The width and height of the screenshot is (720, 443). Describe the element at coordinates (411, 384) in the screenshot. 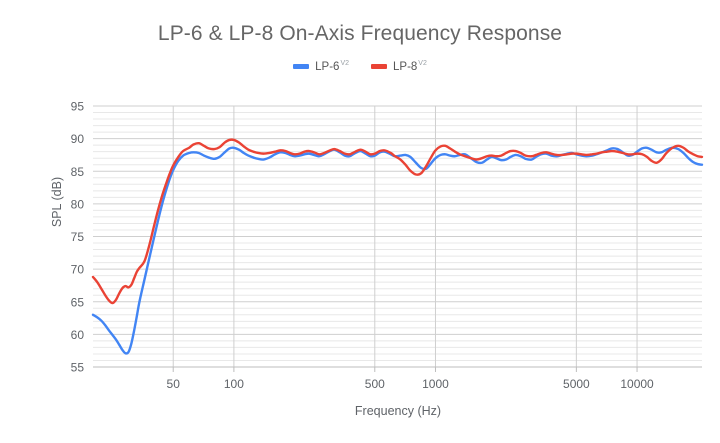

I see `x-axis-tick-labels: 50 100 500 1000 5000 10000` at that location.